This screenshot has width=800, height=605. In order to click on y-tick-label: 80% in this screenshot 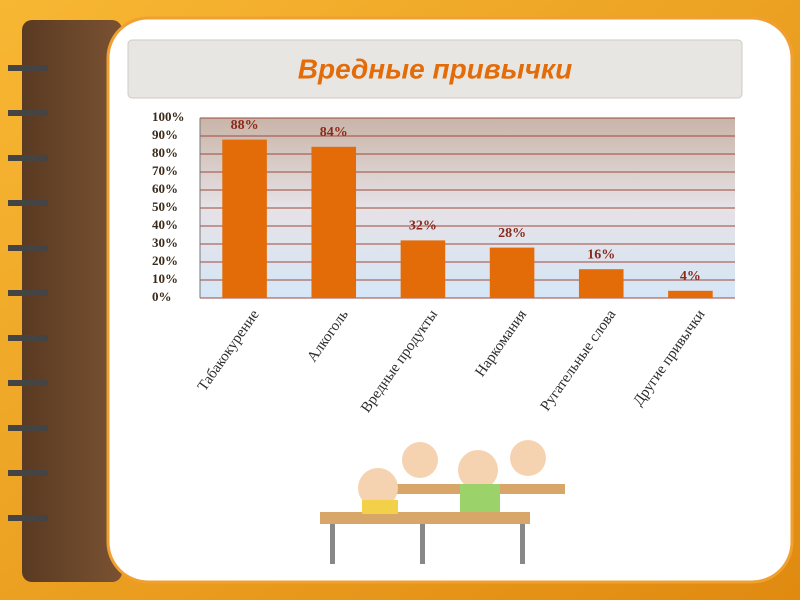, I will do `click(165, 152)`.